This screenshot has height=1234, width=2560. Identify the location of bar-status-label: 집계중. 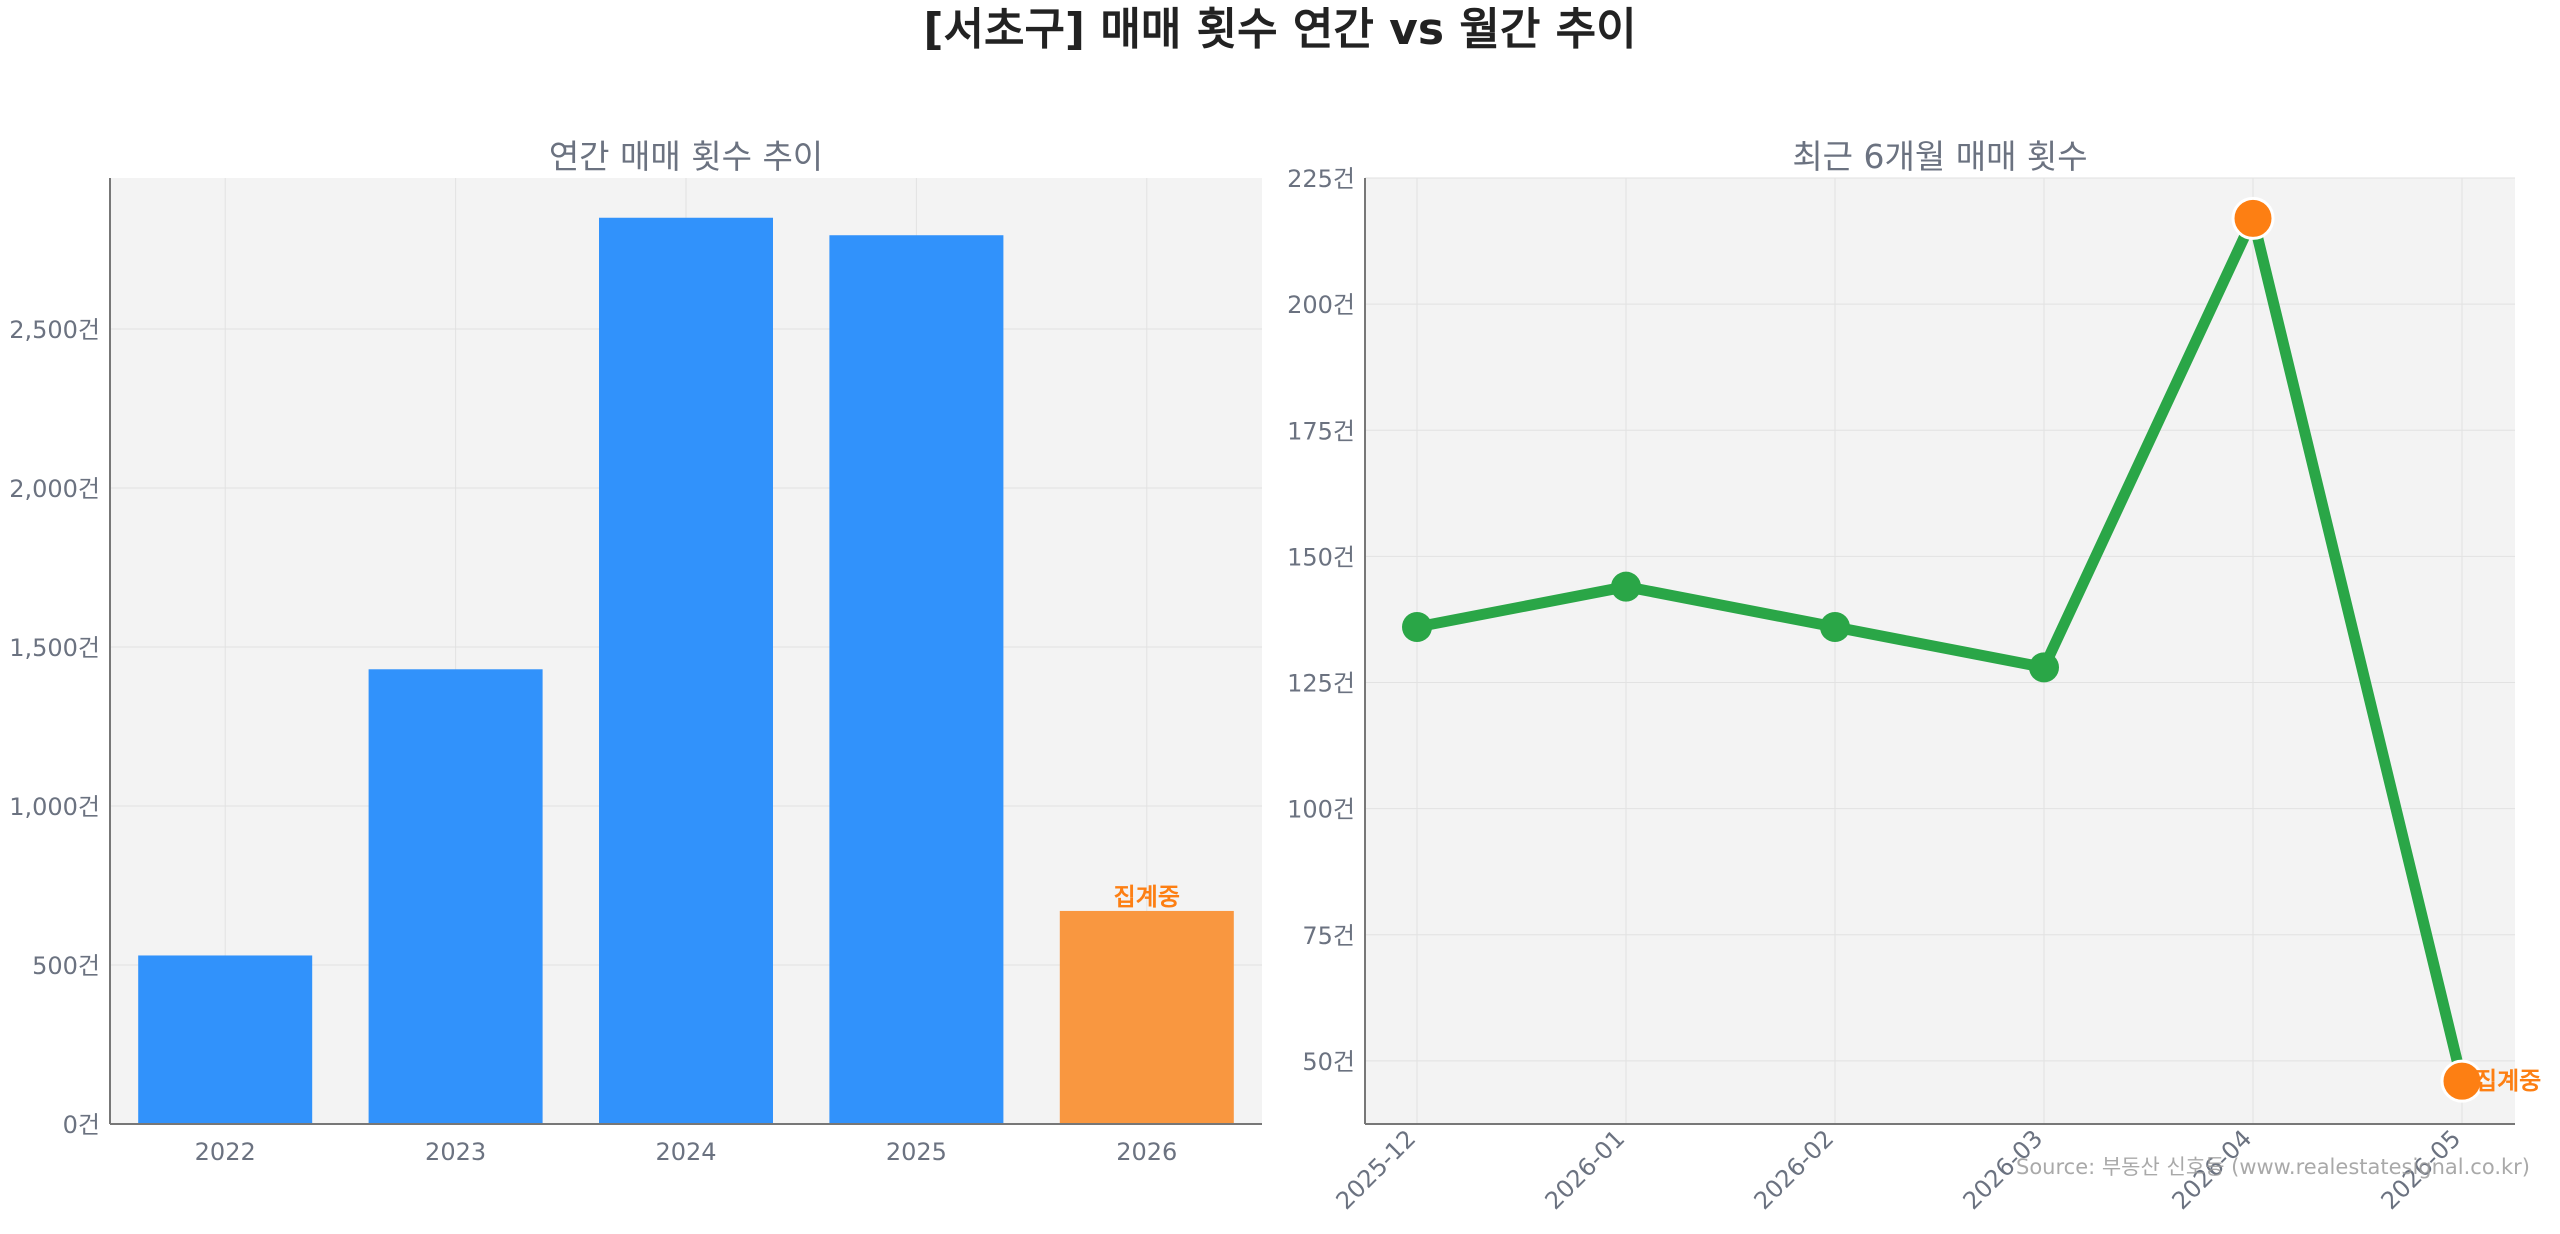
(1147, 897).